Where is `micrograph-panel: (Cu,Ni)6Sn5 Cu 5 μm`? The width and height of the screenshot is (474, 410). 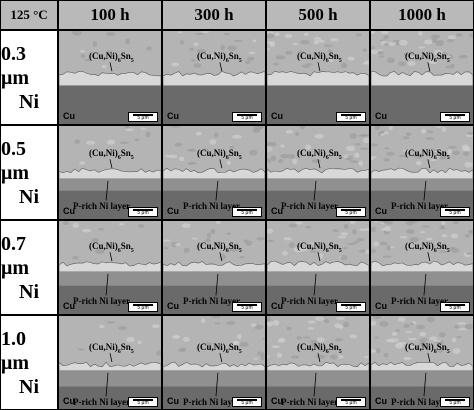 micrograph-panel: (Cu,Ni)6Sn5 Cu 5 μm is located at coordinates (318, 77).